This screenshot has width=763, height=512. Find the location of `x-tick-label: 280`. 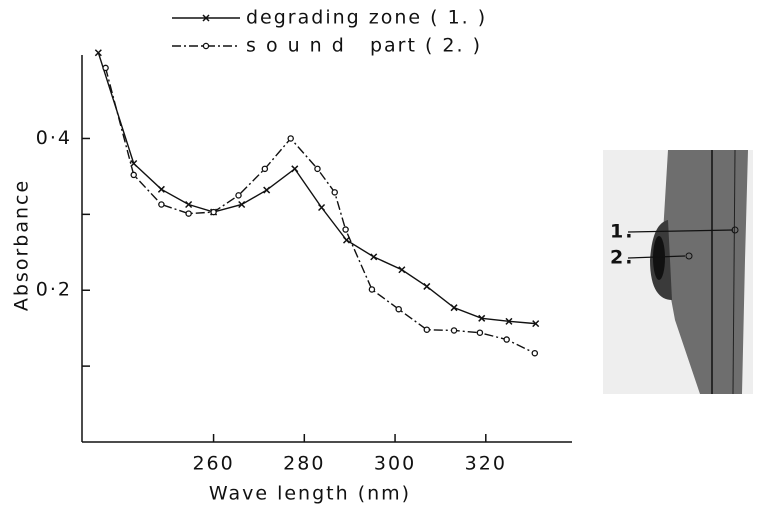

x-tick-label: 280 is located at coordinates (304, 464).